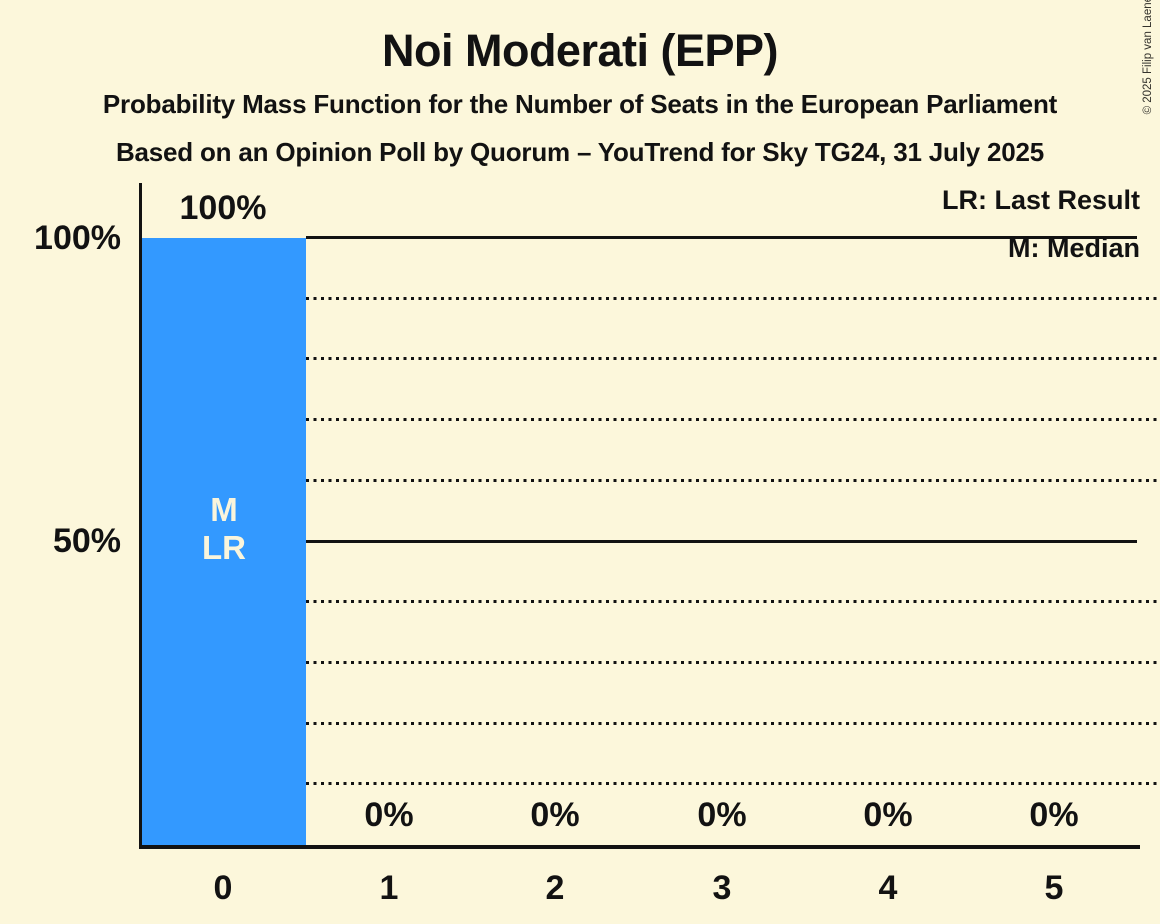 Image resolution: width=1160 pixels, height=924 pixels. Describe the element at coordinates (223, 208) in the screenshot. I see `bar-value-label-0: 100%` at that location.